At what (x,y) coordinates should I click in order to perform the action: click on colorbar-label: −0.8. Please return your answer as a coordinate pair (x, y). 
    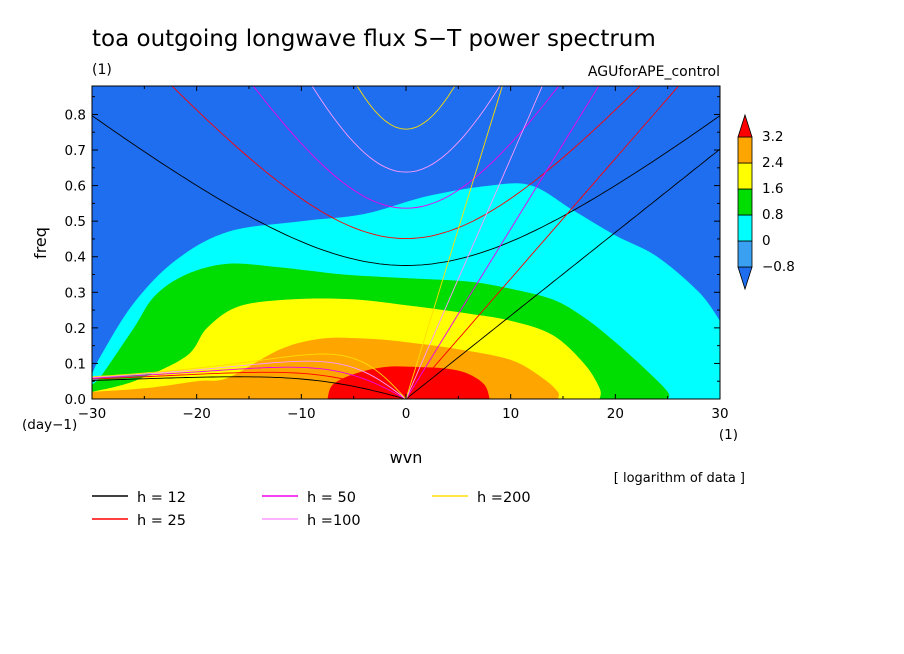
    Looking at the image, I should click on (778, 267).